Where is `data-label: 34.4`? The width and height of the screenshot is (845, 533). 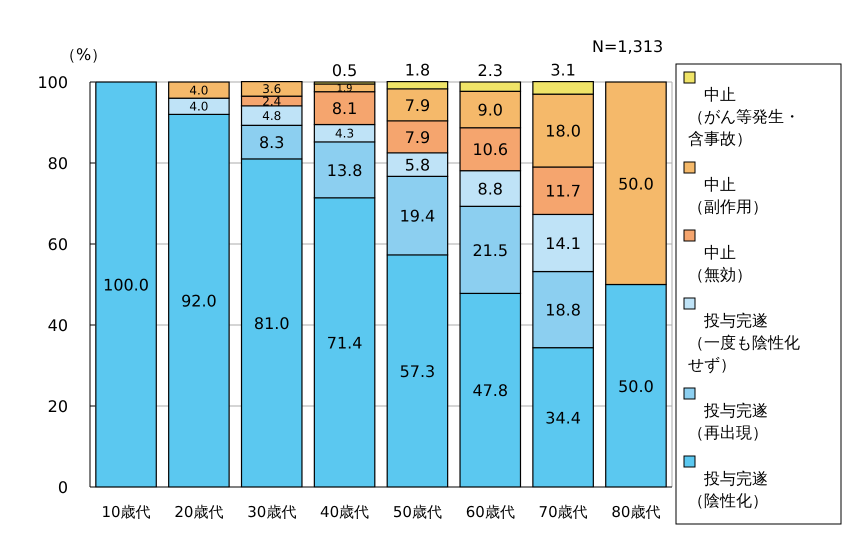 data-label: 34.4 is located at coordinates (563, 418).